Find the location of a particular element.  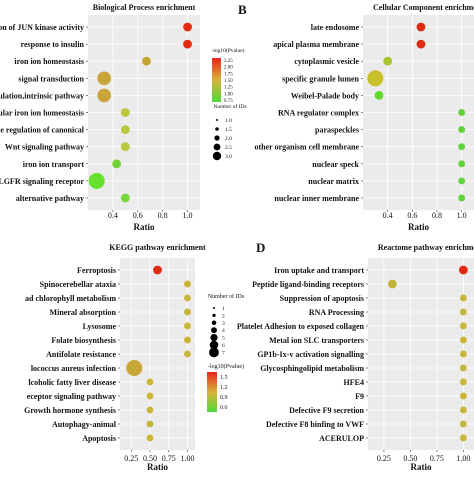

category-label: Folate biosynthesis is located at coordinates (83, 340).